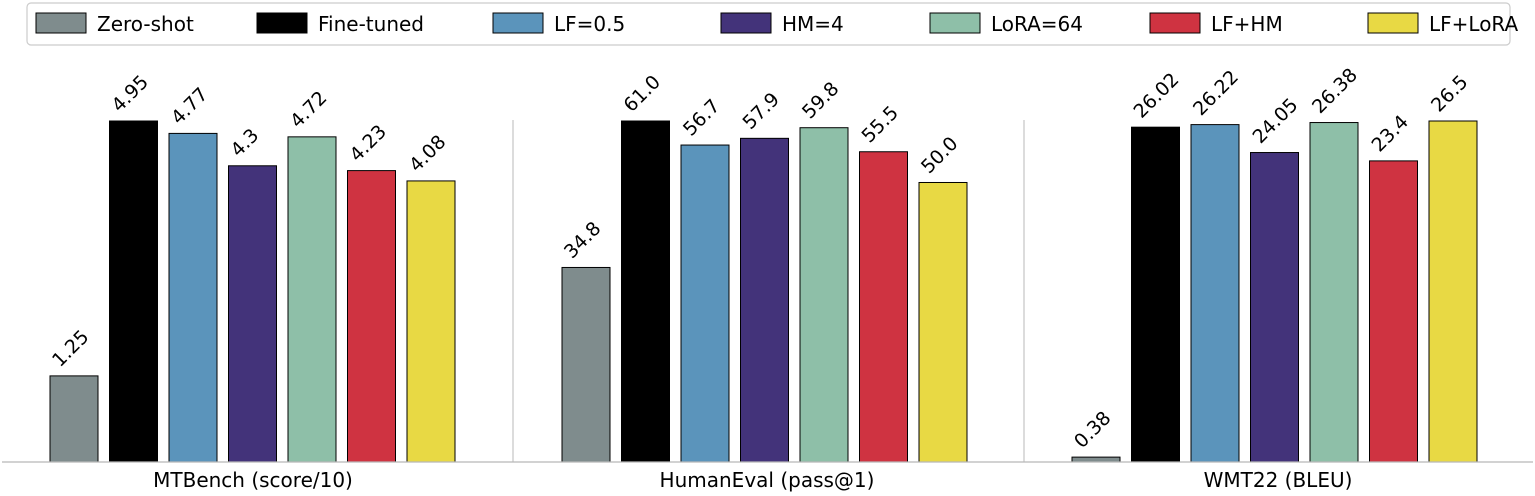 The image size is (1535, 496). I want to click on value-label-wmt22-bleu-fine-tuned: 26.02, so click(1156, 96).